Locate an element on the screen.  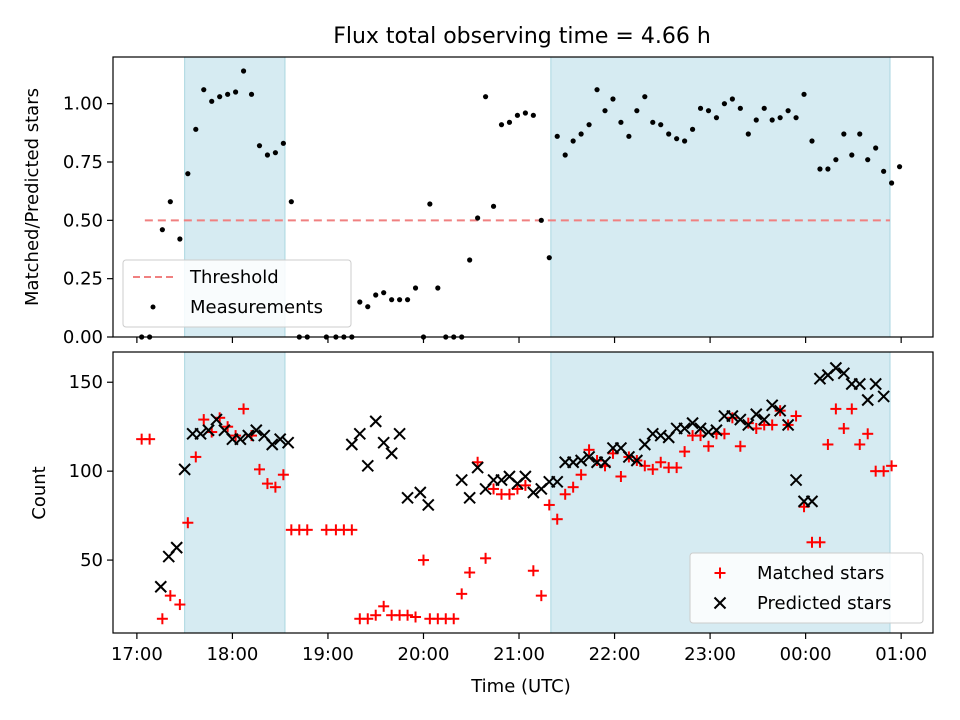
predicted-legend-swatch is located at coordinates (720, 603).